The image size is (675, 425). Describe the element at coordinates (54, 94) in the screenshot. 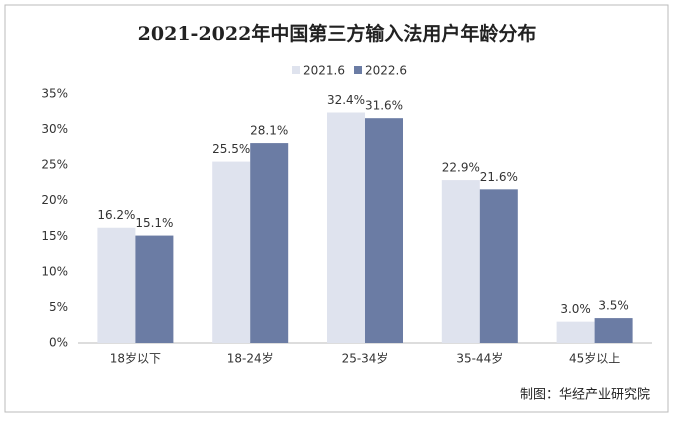

I see `y-tick-label: 35%` at that location.